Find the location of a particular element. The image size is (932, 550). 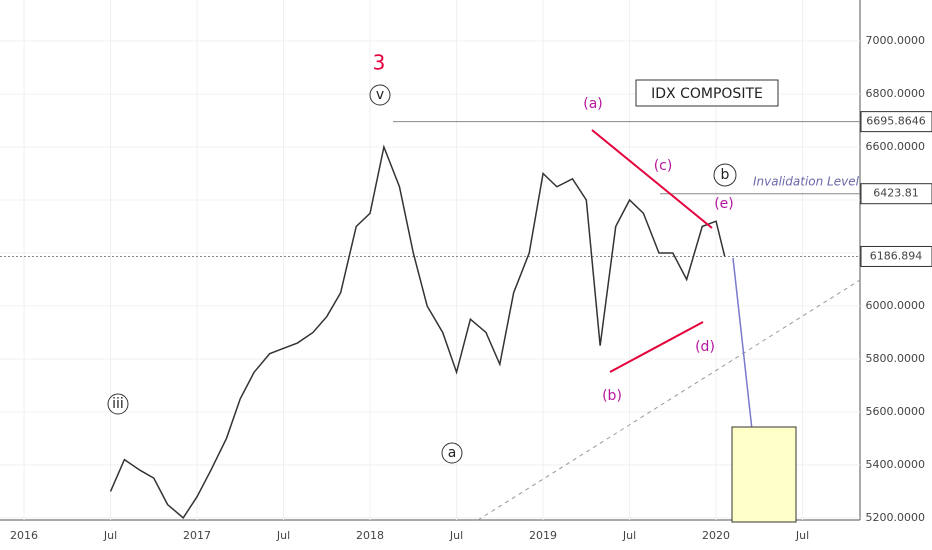

target-box is located at coordinates (764, 474).